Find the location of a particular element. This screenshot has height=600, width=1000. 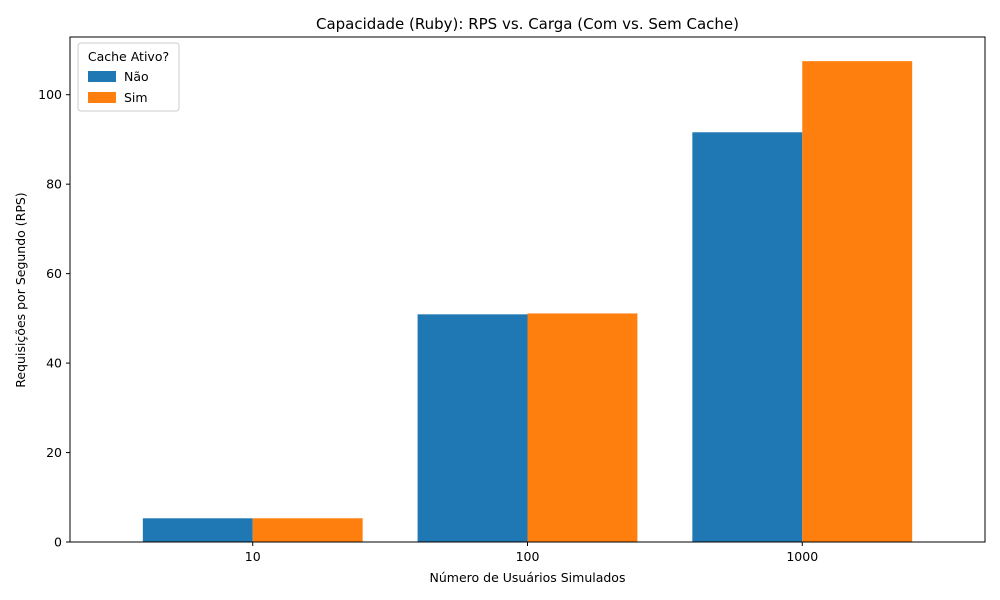

x-tick-label: 100 is located at coordinates (528, 556).